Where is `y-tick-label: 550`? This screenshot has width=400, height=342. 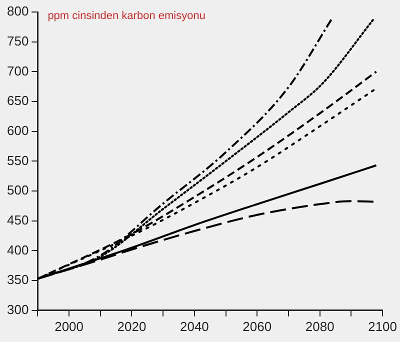 y-tick-label: 550 is located at coordinates (17, 160).